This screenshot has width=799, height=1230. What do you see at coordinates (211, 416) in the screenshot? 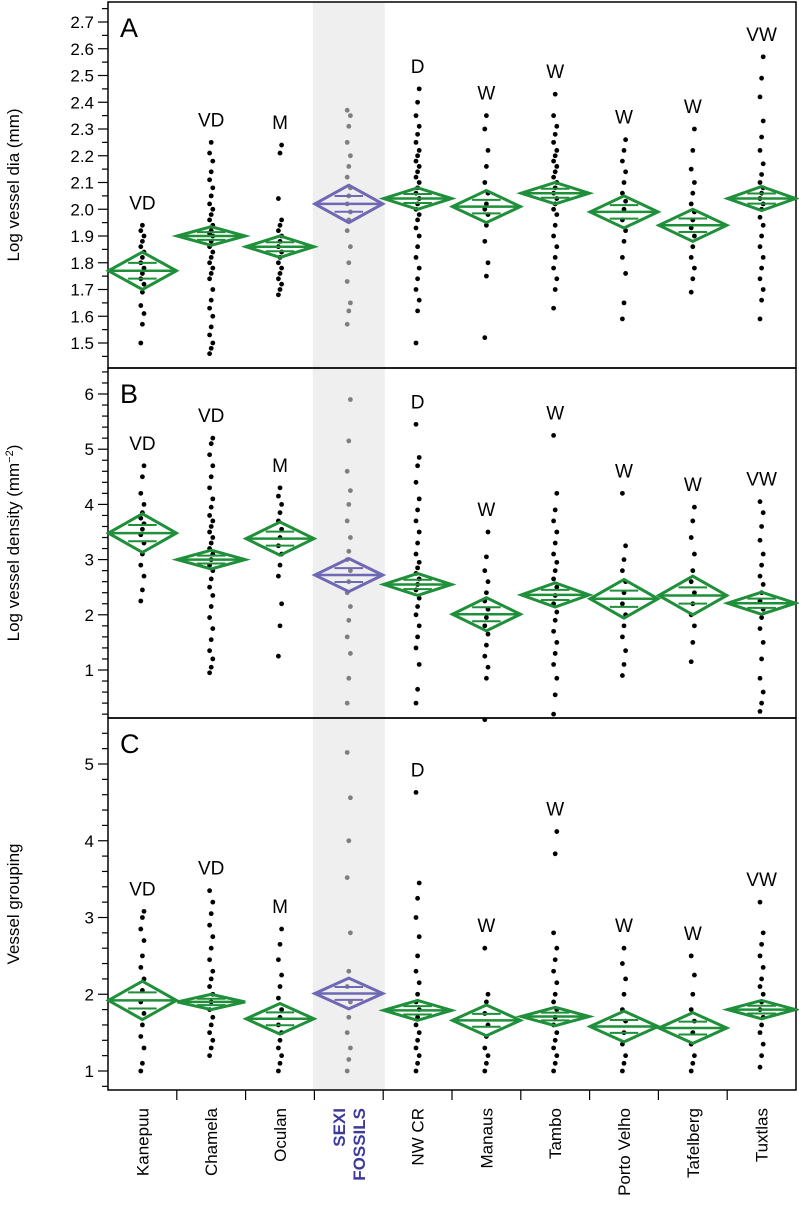
I see `group-label: VD` at bounding box center [211, 416].